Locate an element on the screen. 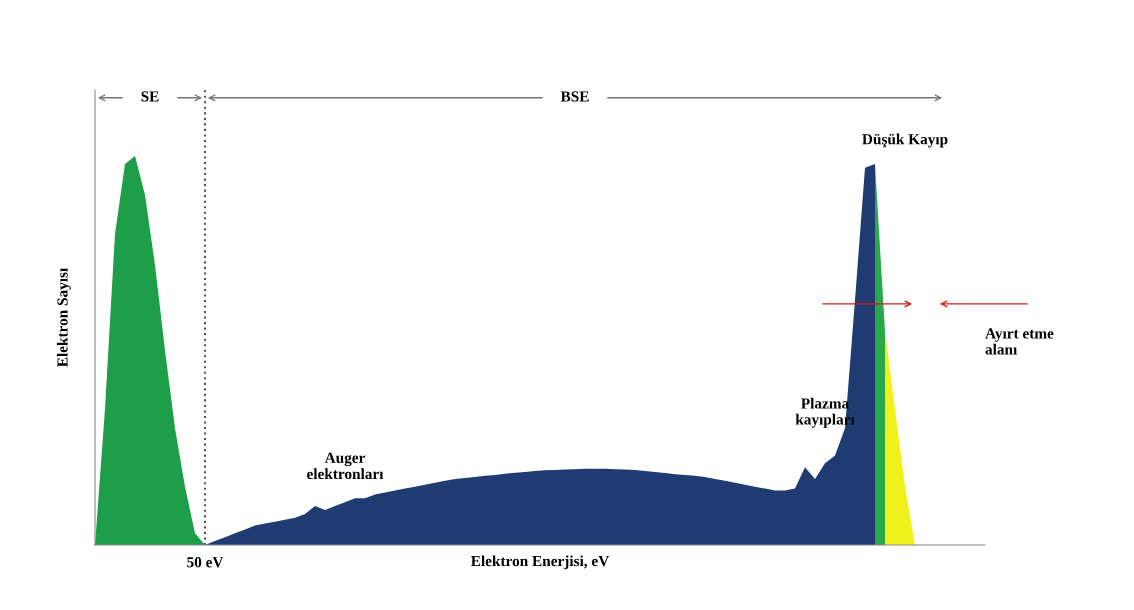 The height and width of the screenshot is (610, 1134). text: BSE is located at coordinates (574, 96).